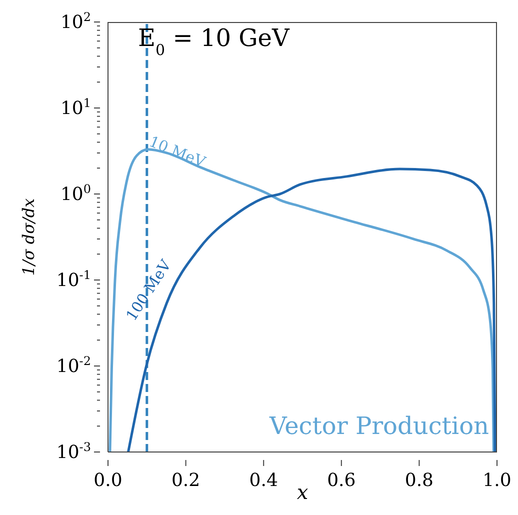  I want to click on annotation: E$_{0}$ = 10 GeV, so click(214, 41).